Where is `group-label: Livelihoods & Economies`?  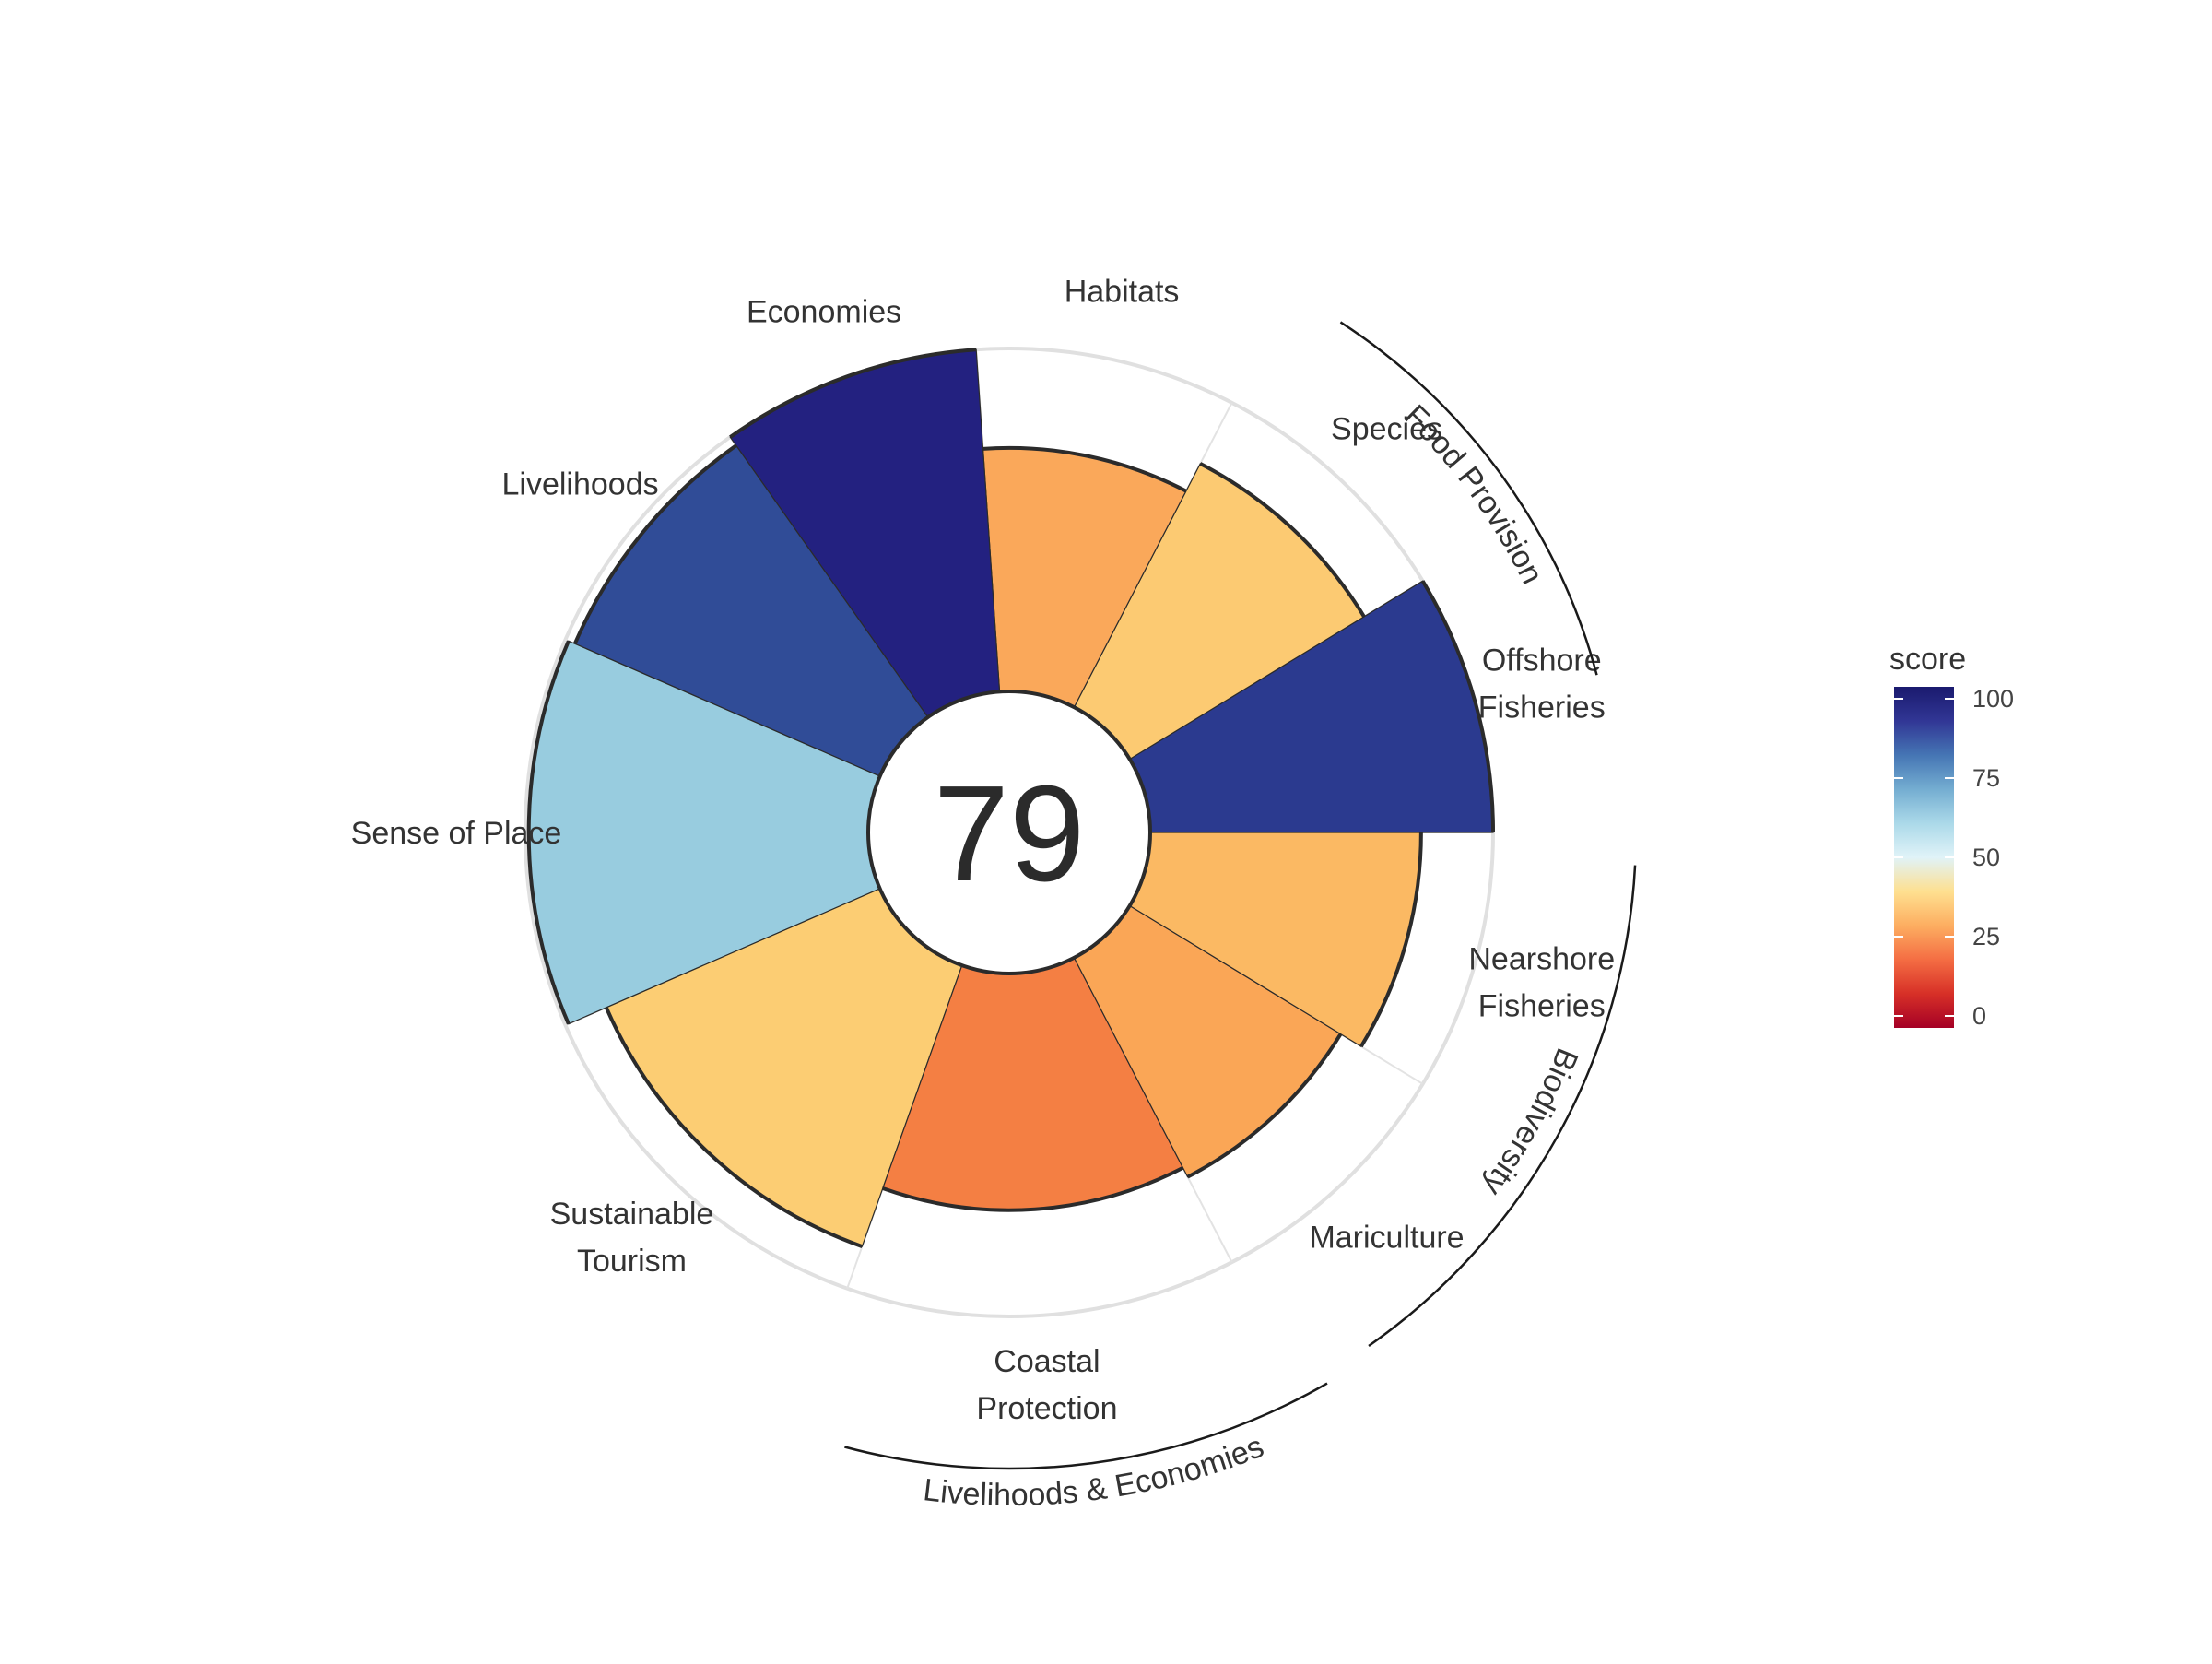
group-label: Livelihoods & Economies is located at coordinates (1095, 1471).